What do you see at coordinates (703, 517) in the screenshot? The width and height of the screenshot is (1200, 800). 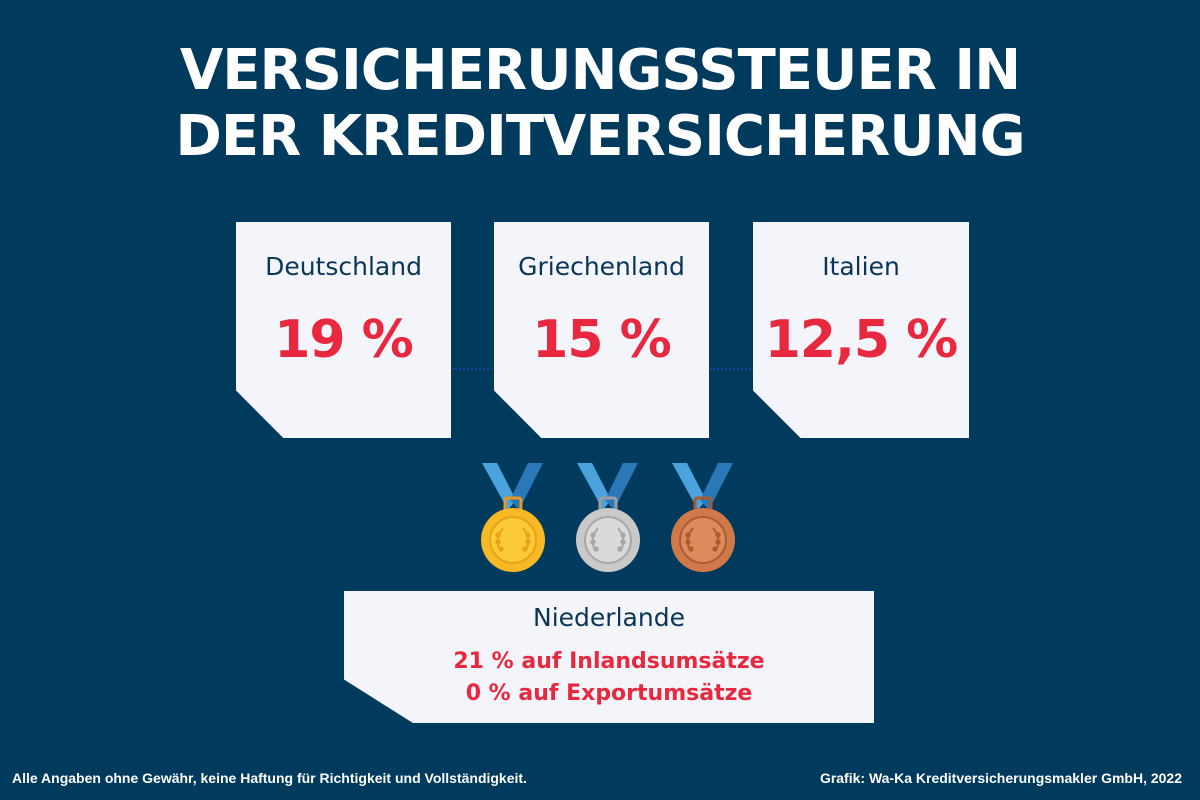 I see `bronze-medal-icon` at bounding box center [703, 517].